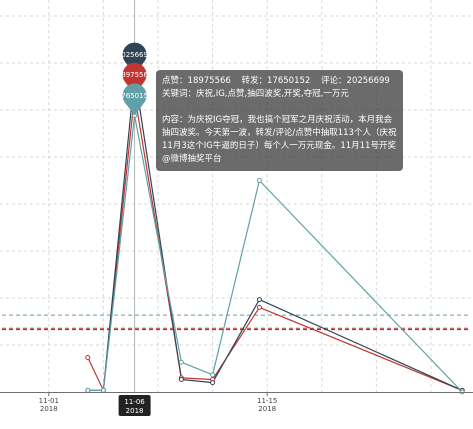 The width and height of the screenshot is (473, 429). I want to click on tooltip-stats: 点赞：18975566 转发：17650152 评论：20256699, so click(279, 81).